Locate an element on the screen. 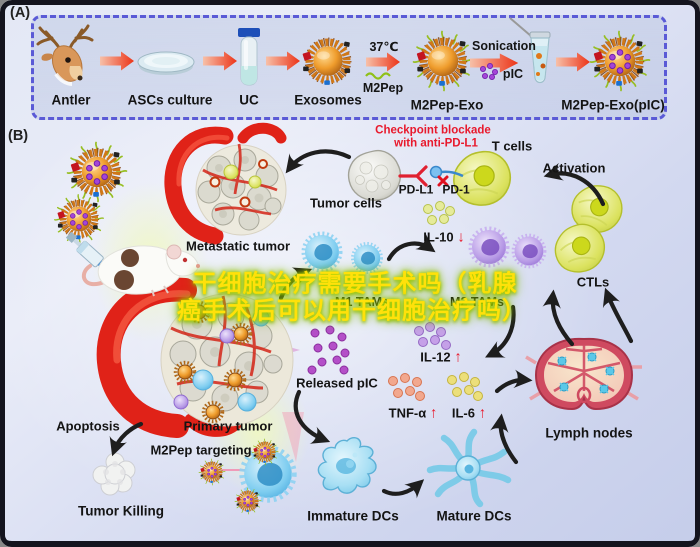 This screenshot has height=547, width=700. label-mature-dcs: Mature DCs is located at coordinates (474, 516).